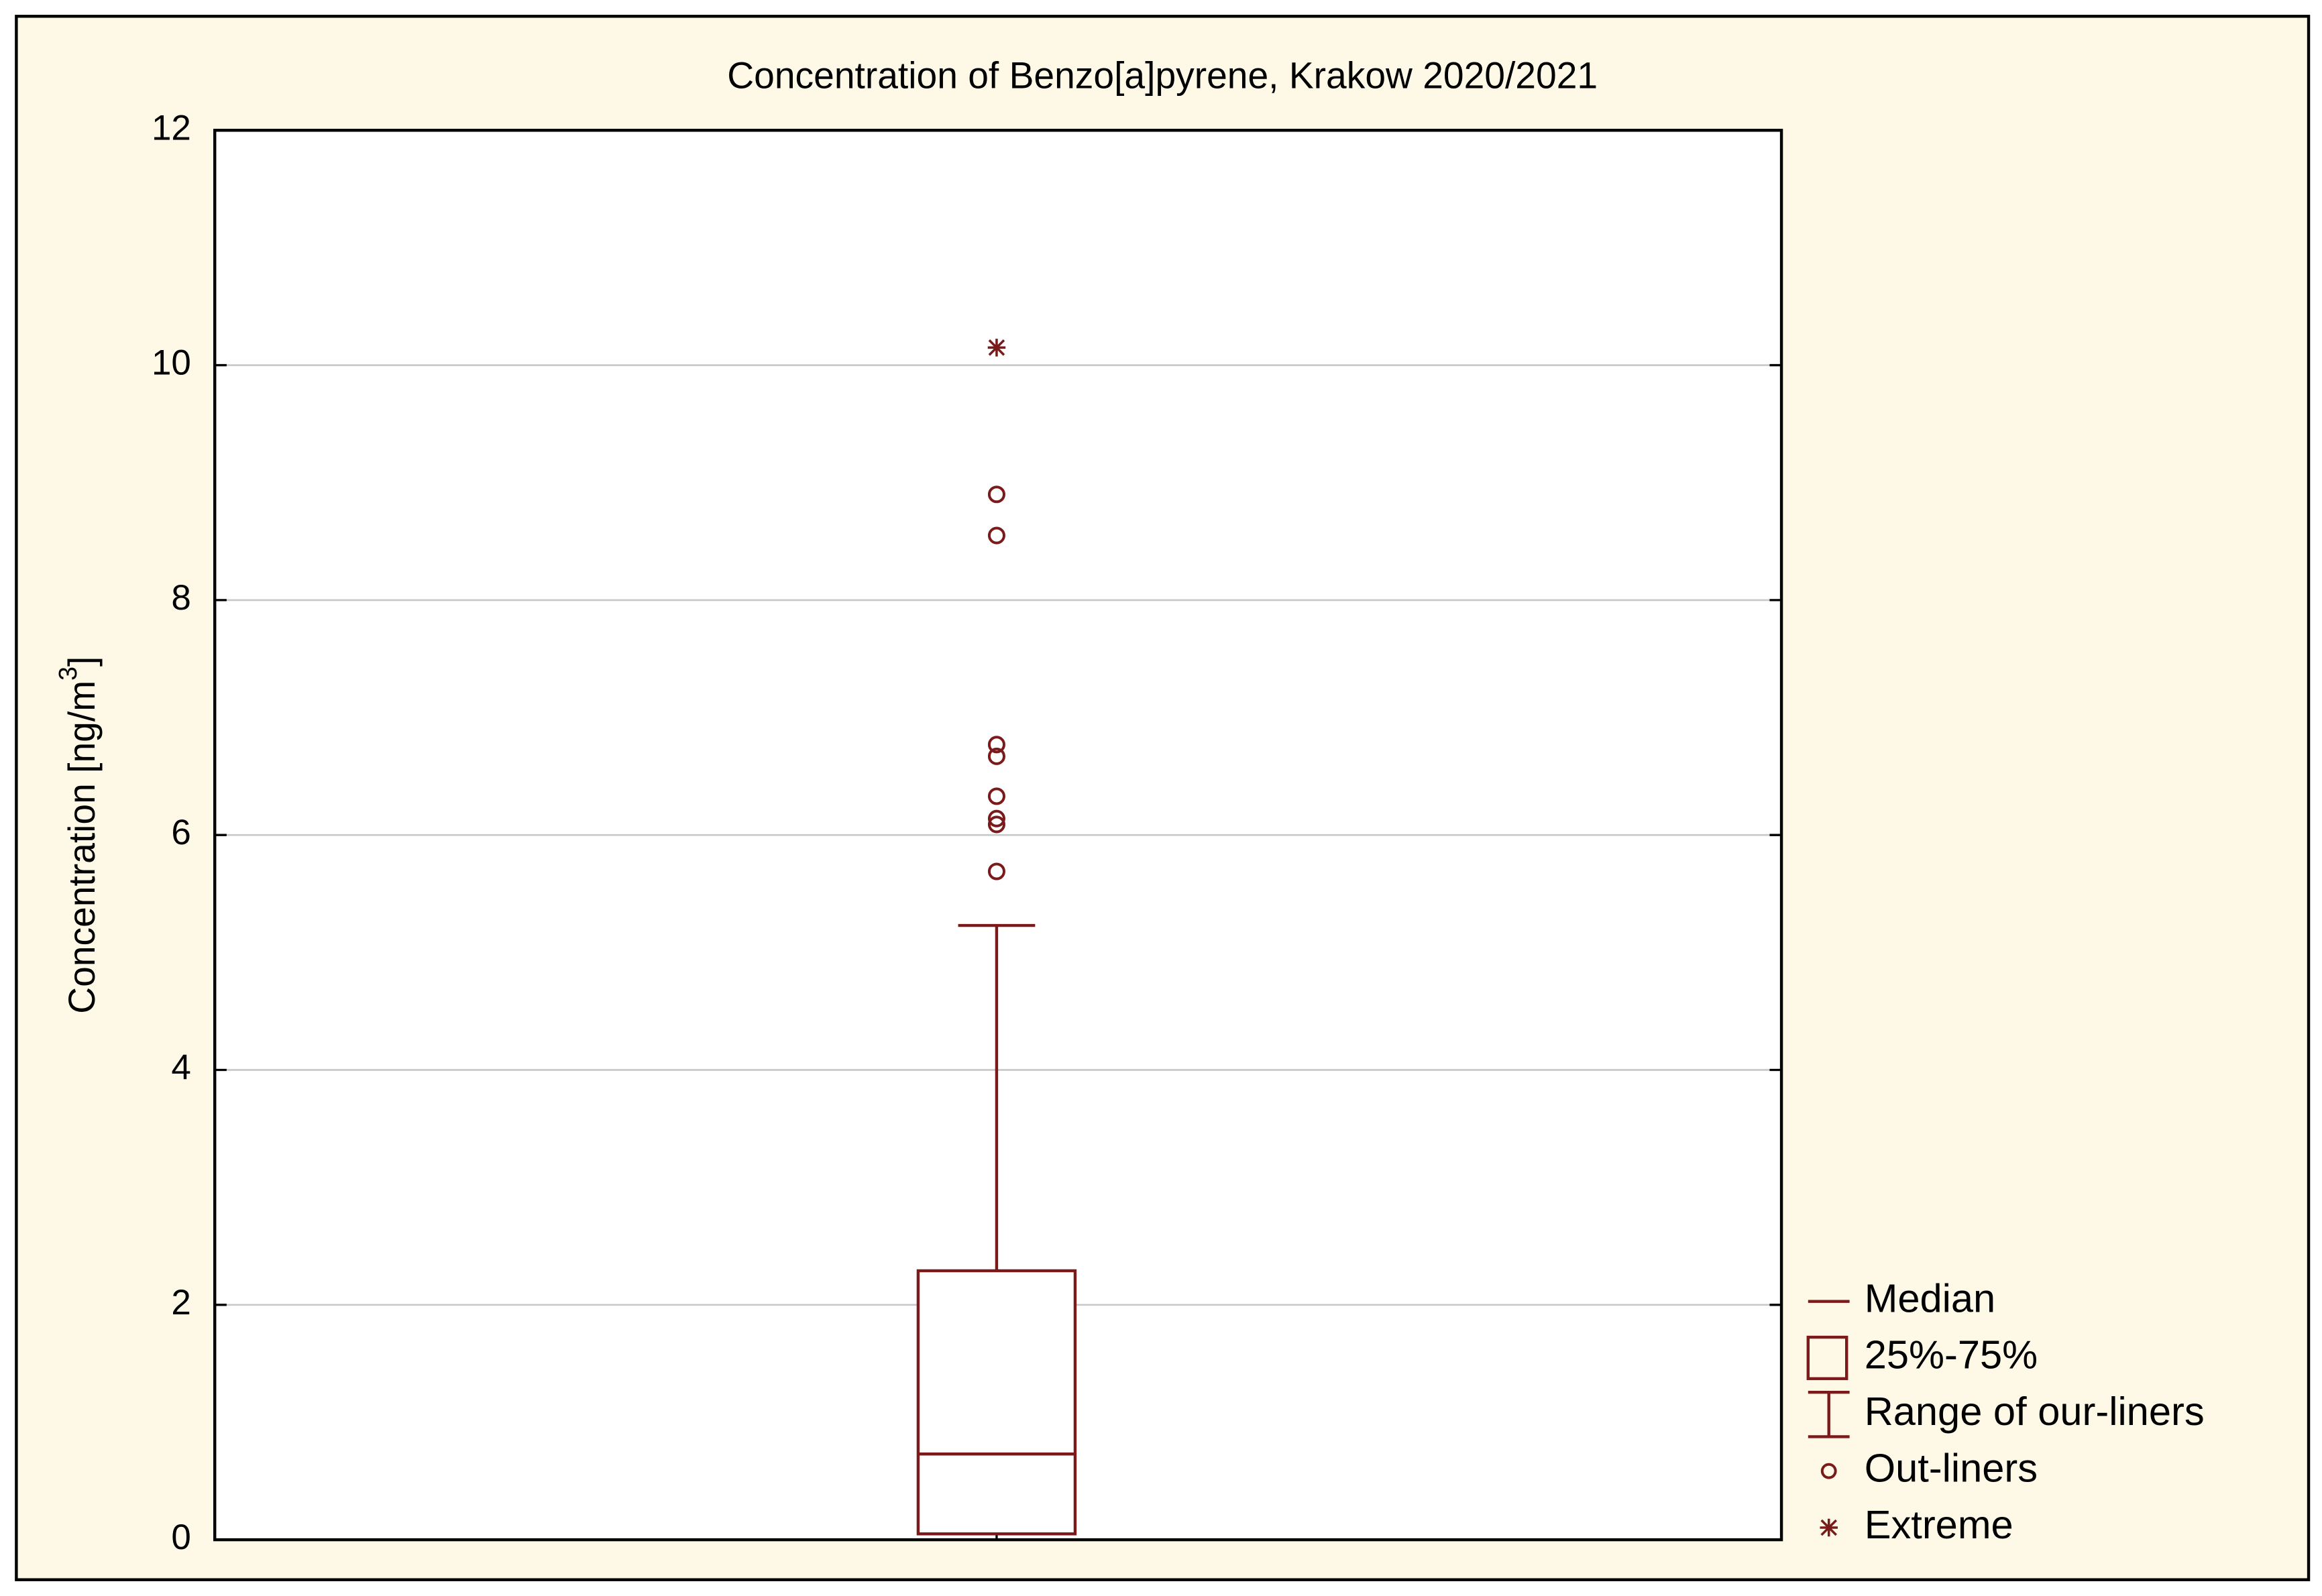 This screenshot has width=2322, height=1596. What do you see at coordinates (1952, 1354) in the screenshot?
I see `legend-label: 25%-75%` at bounding box center [1952, 1354].